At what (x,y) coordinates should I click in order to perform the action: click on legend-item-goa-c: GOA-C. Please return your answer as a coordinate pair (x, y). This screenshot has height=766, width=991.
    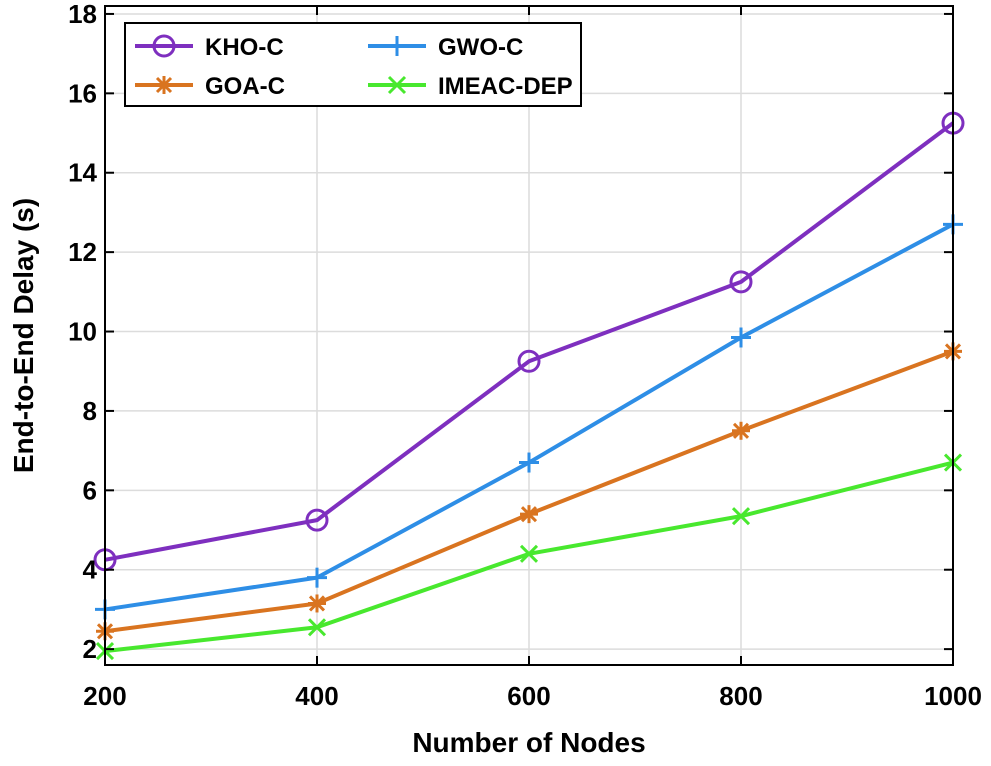
    Looking at the image, I should click on (210, 86).